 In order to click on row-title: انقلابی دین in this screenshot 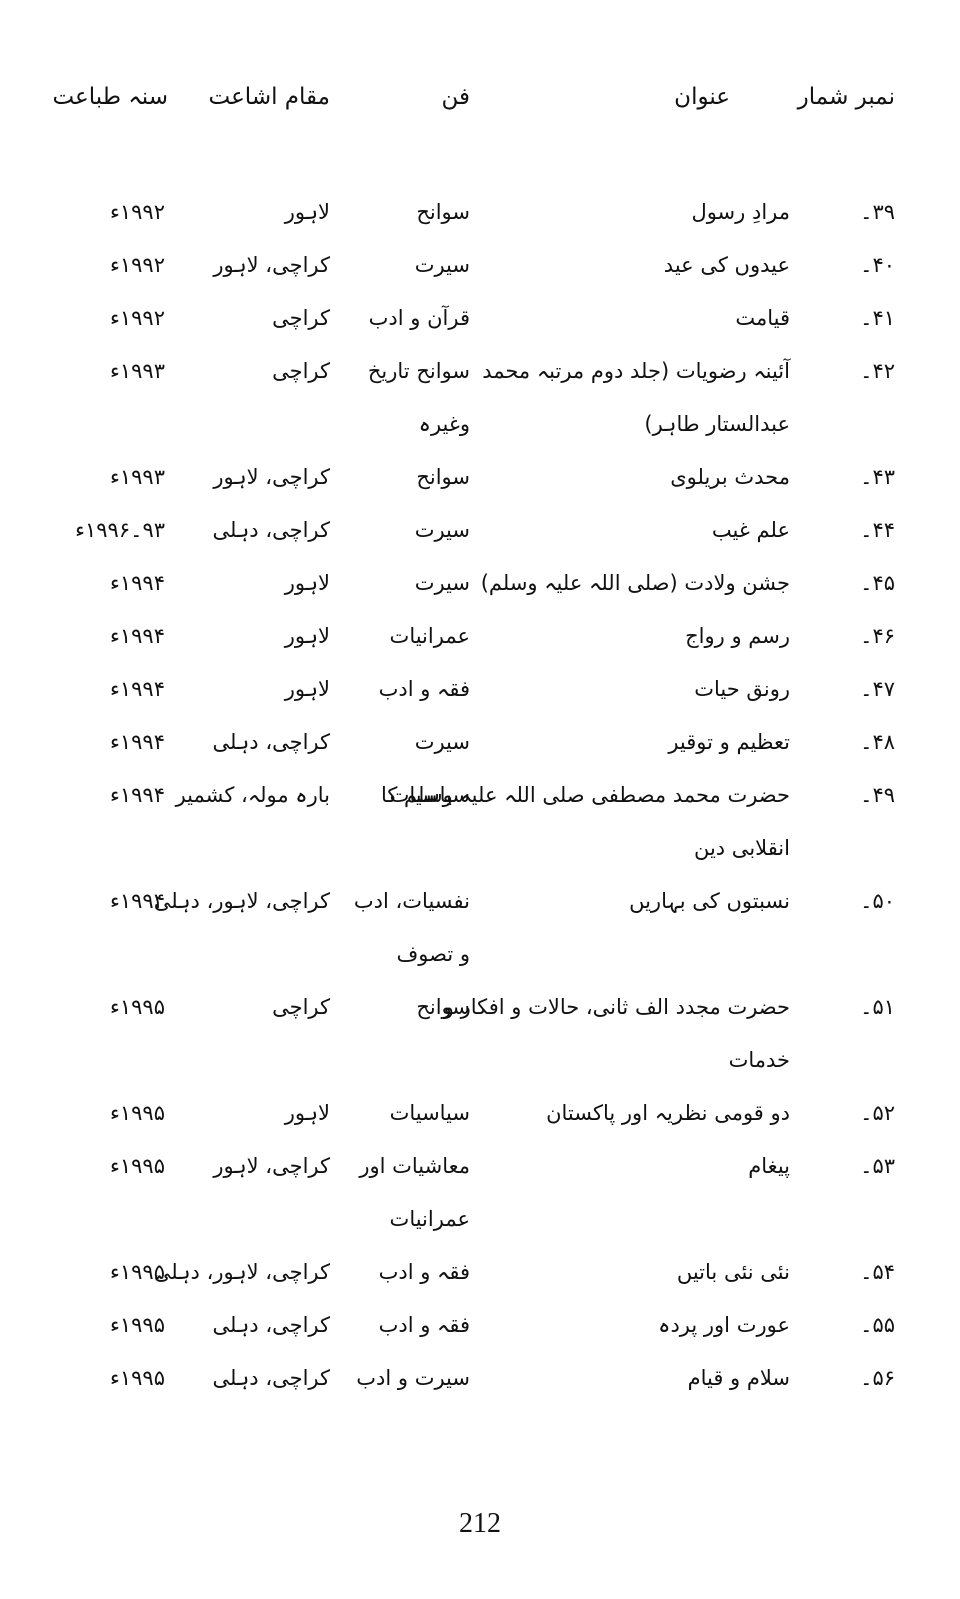, I will do `click(741, 848)`.